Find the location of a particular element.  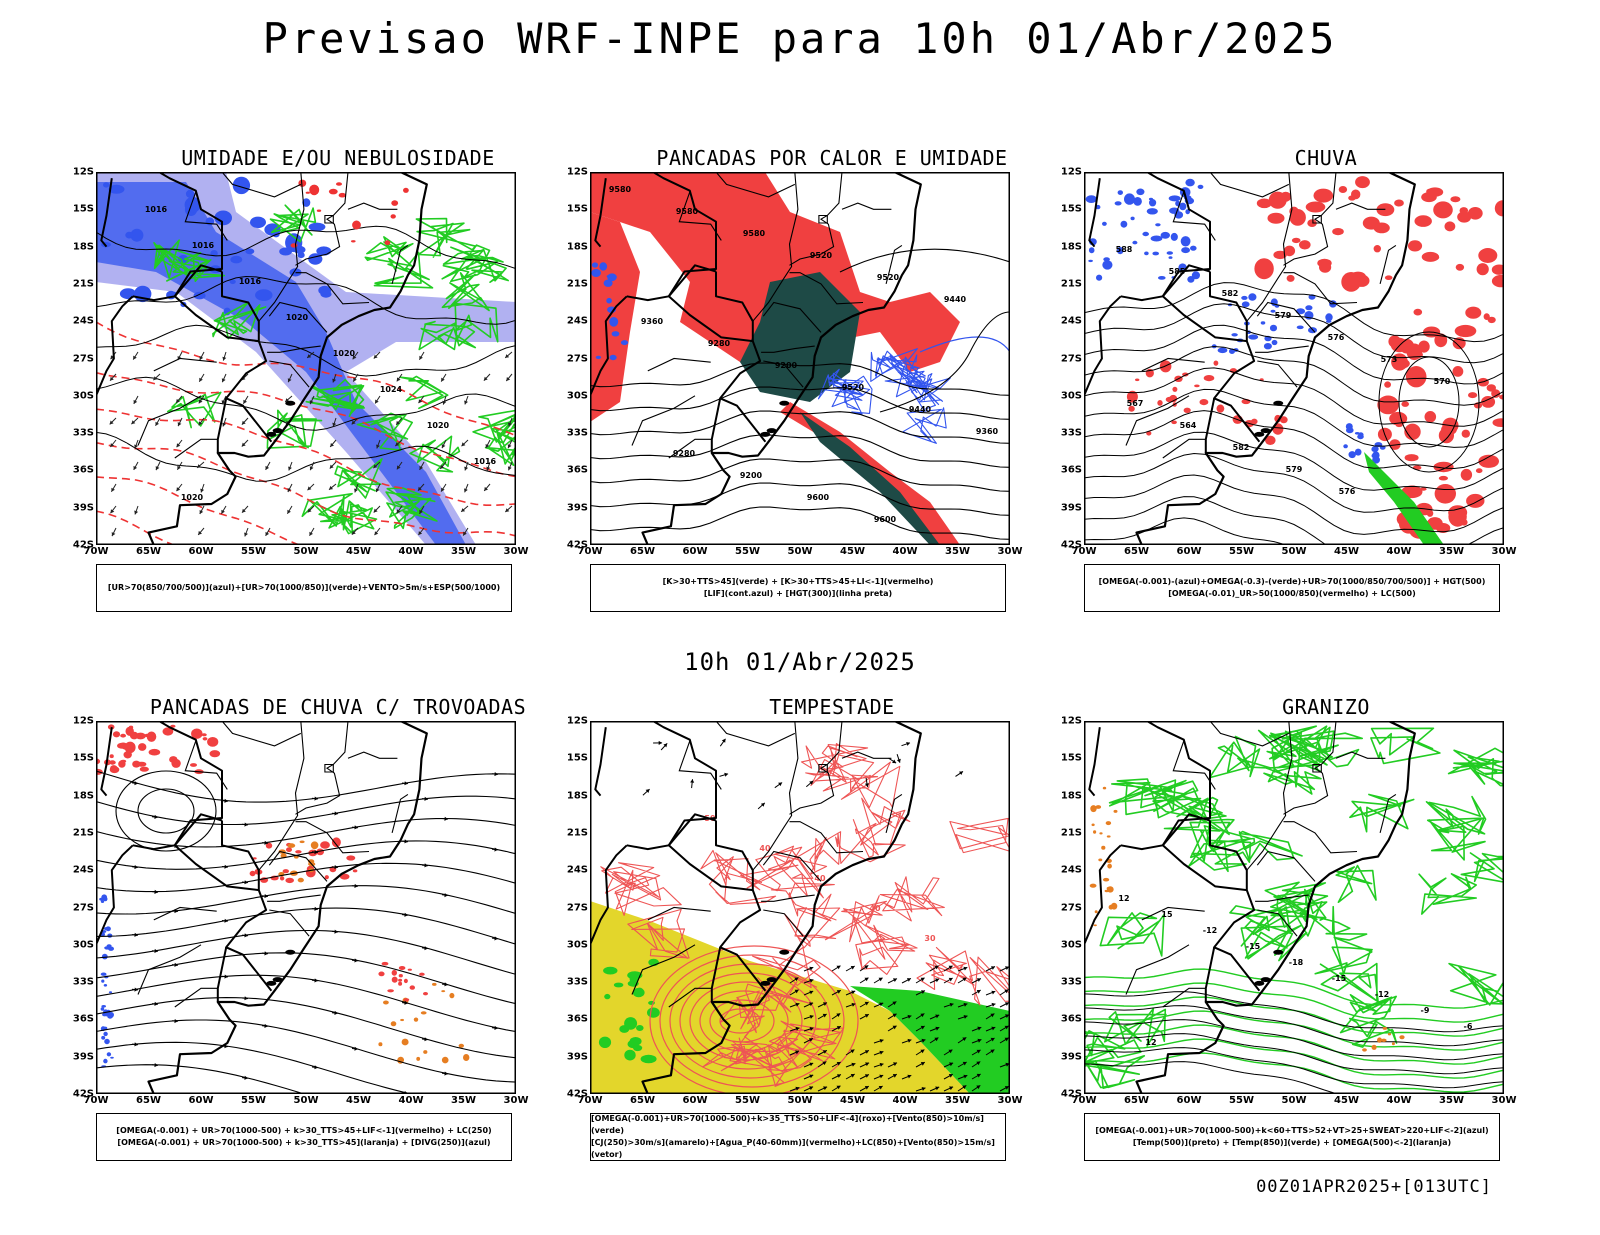

contour-label: 576 is located at coordinates (1336, 337).